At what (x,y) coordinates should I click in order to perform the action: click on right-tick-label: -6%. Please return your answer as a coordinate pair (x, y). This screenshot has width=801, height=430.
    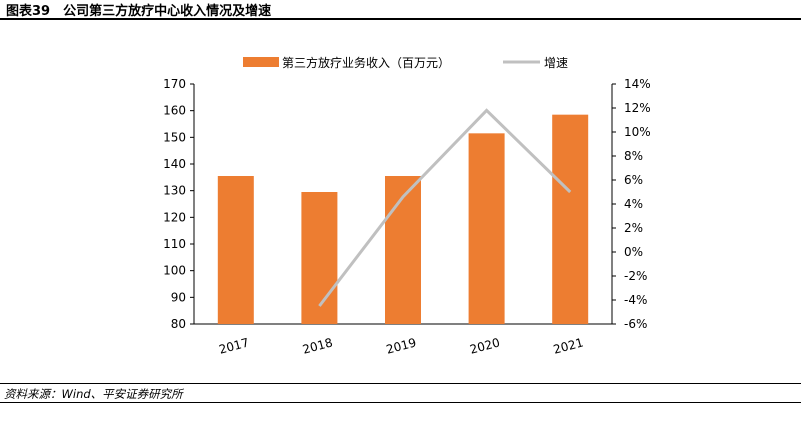
    Looking at the image, I should click on (635, 324).